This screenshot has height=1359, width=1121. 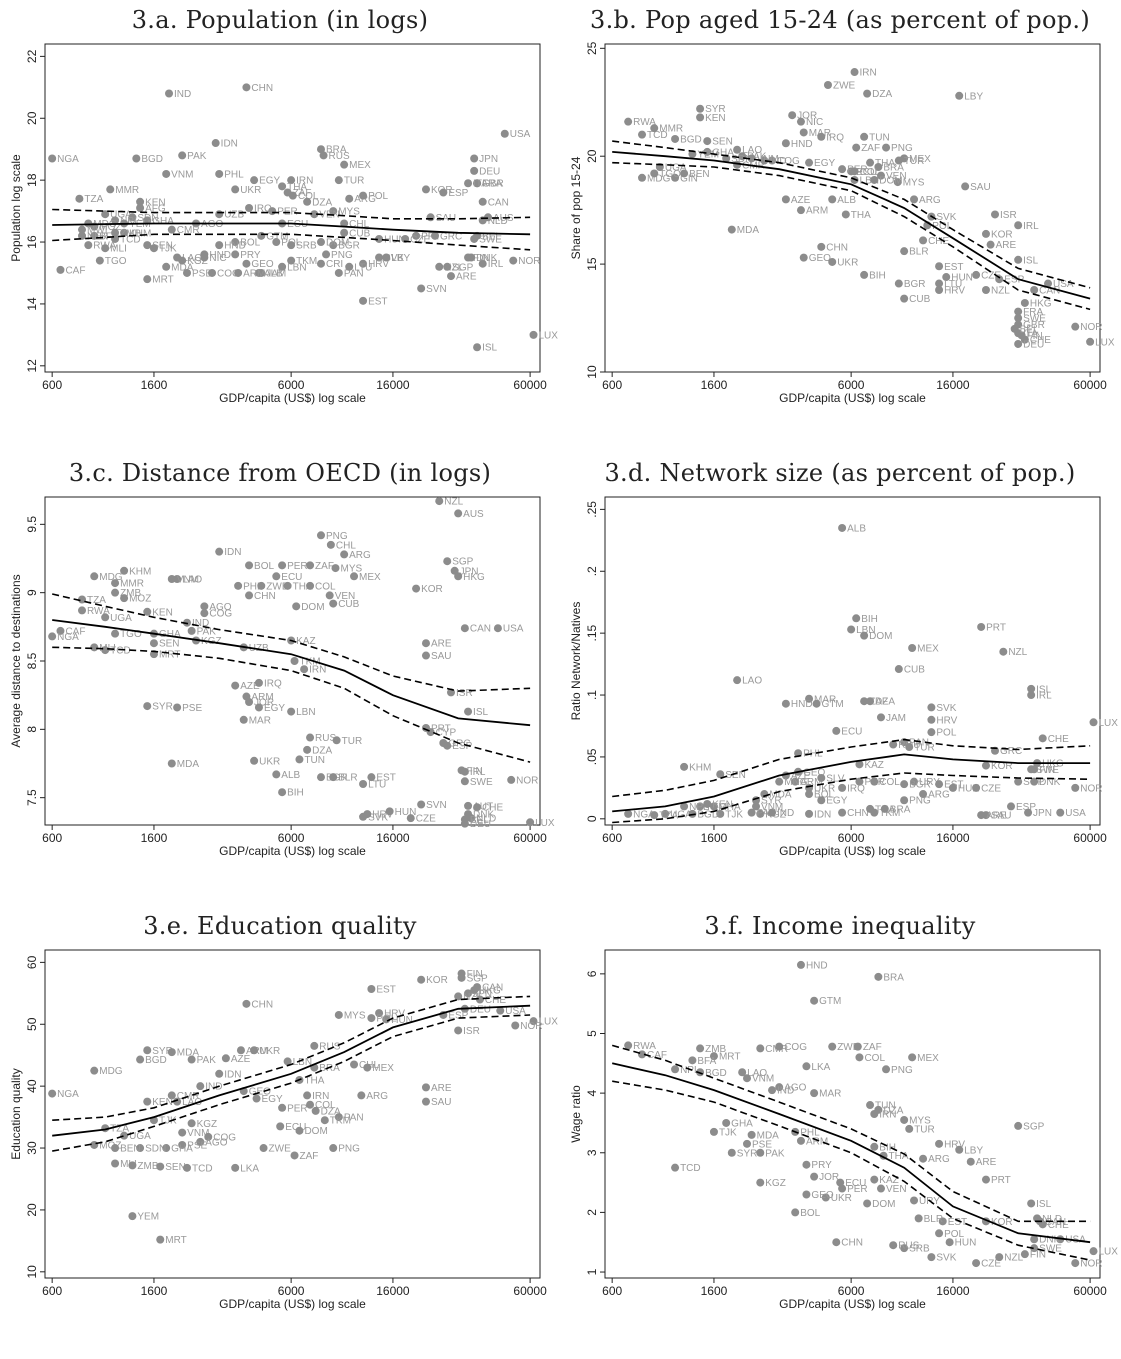 I want to click on point-label: NIC, so click(x=814, y=122).